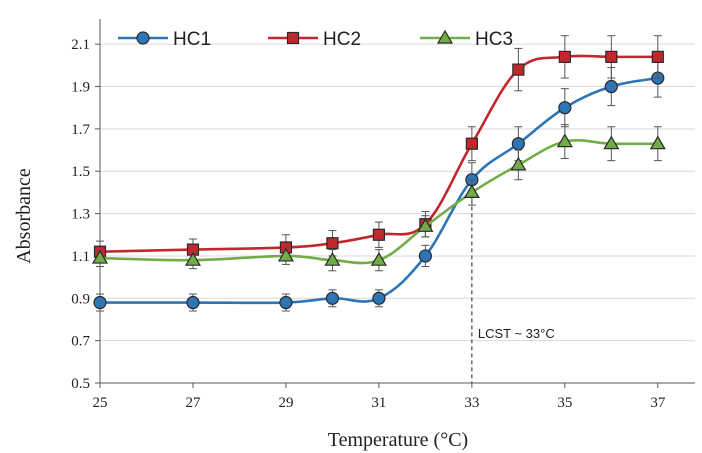 This screenshot has height=453, width=702. I want to click on legend-label: HC1, so click(192, 39).